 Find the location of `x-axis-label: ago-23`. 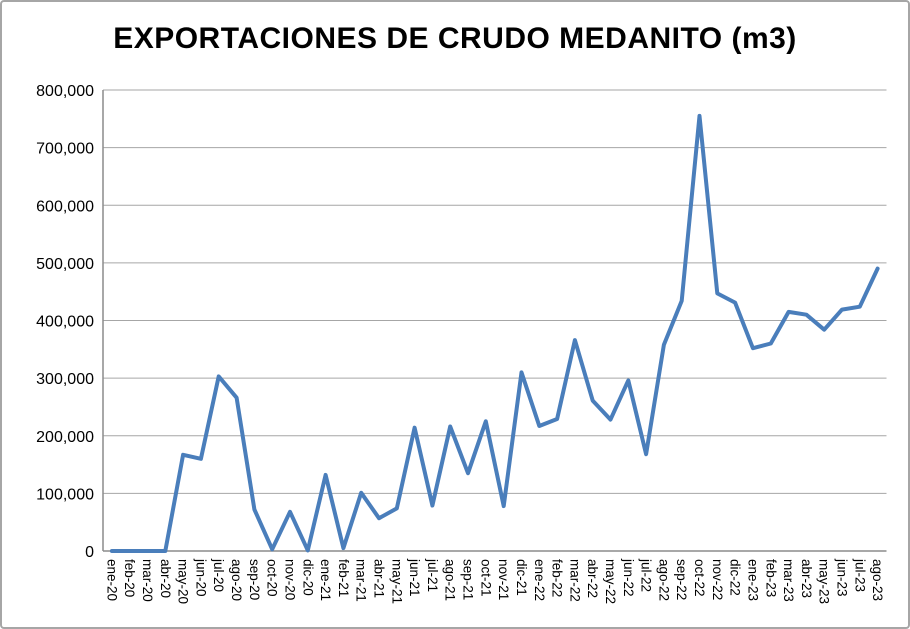

x-axis-label: ago-23 is located at coordinates (877, 580).